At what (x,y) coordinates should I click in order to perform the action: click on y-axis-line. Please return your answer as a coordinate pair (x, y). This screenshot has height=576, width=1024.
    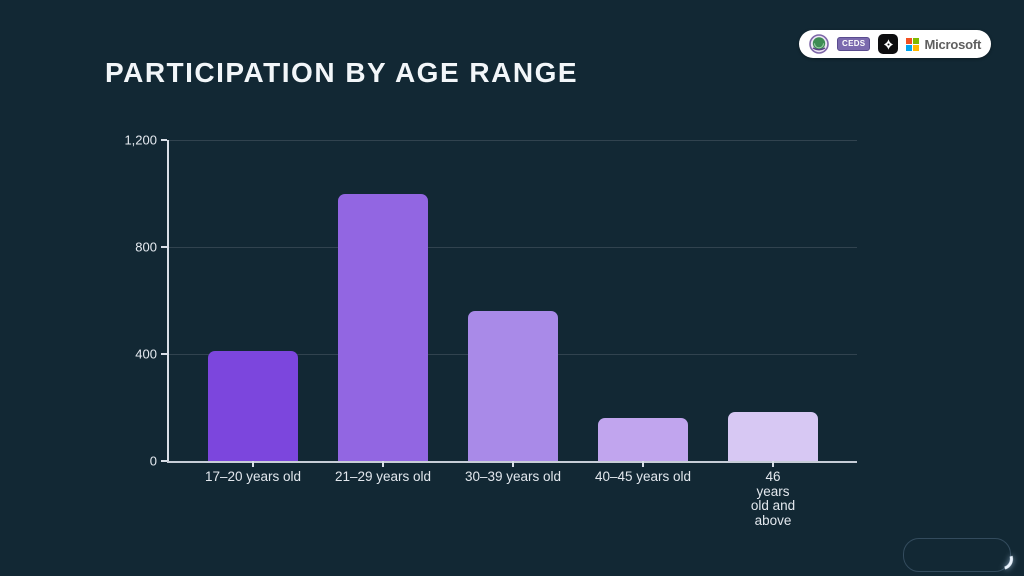
    Looking at the image, I should click on (168, 300).